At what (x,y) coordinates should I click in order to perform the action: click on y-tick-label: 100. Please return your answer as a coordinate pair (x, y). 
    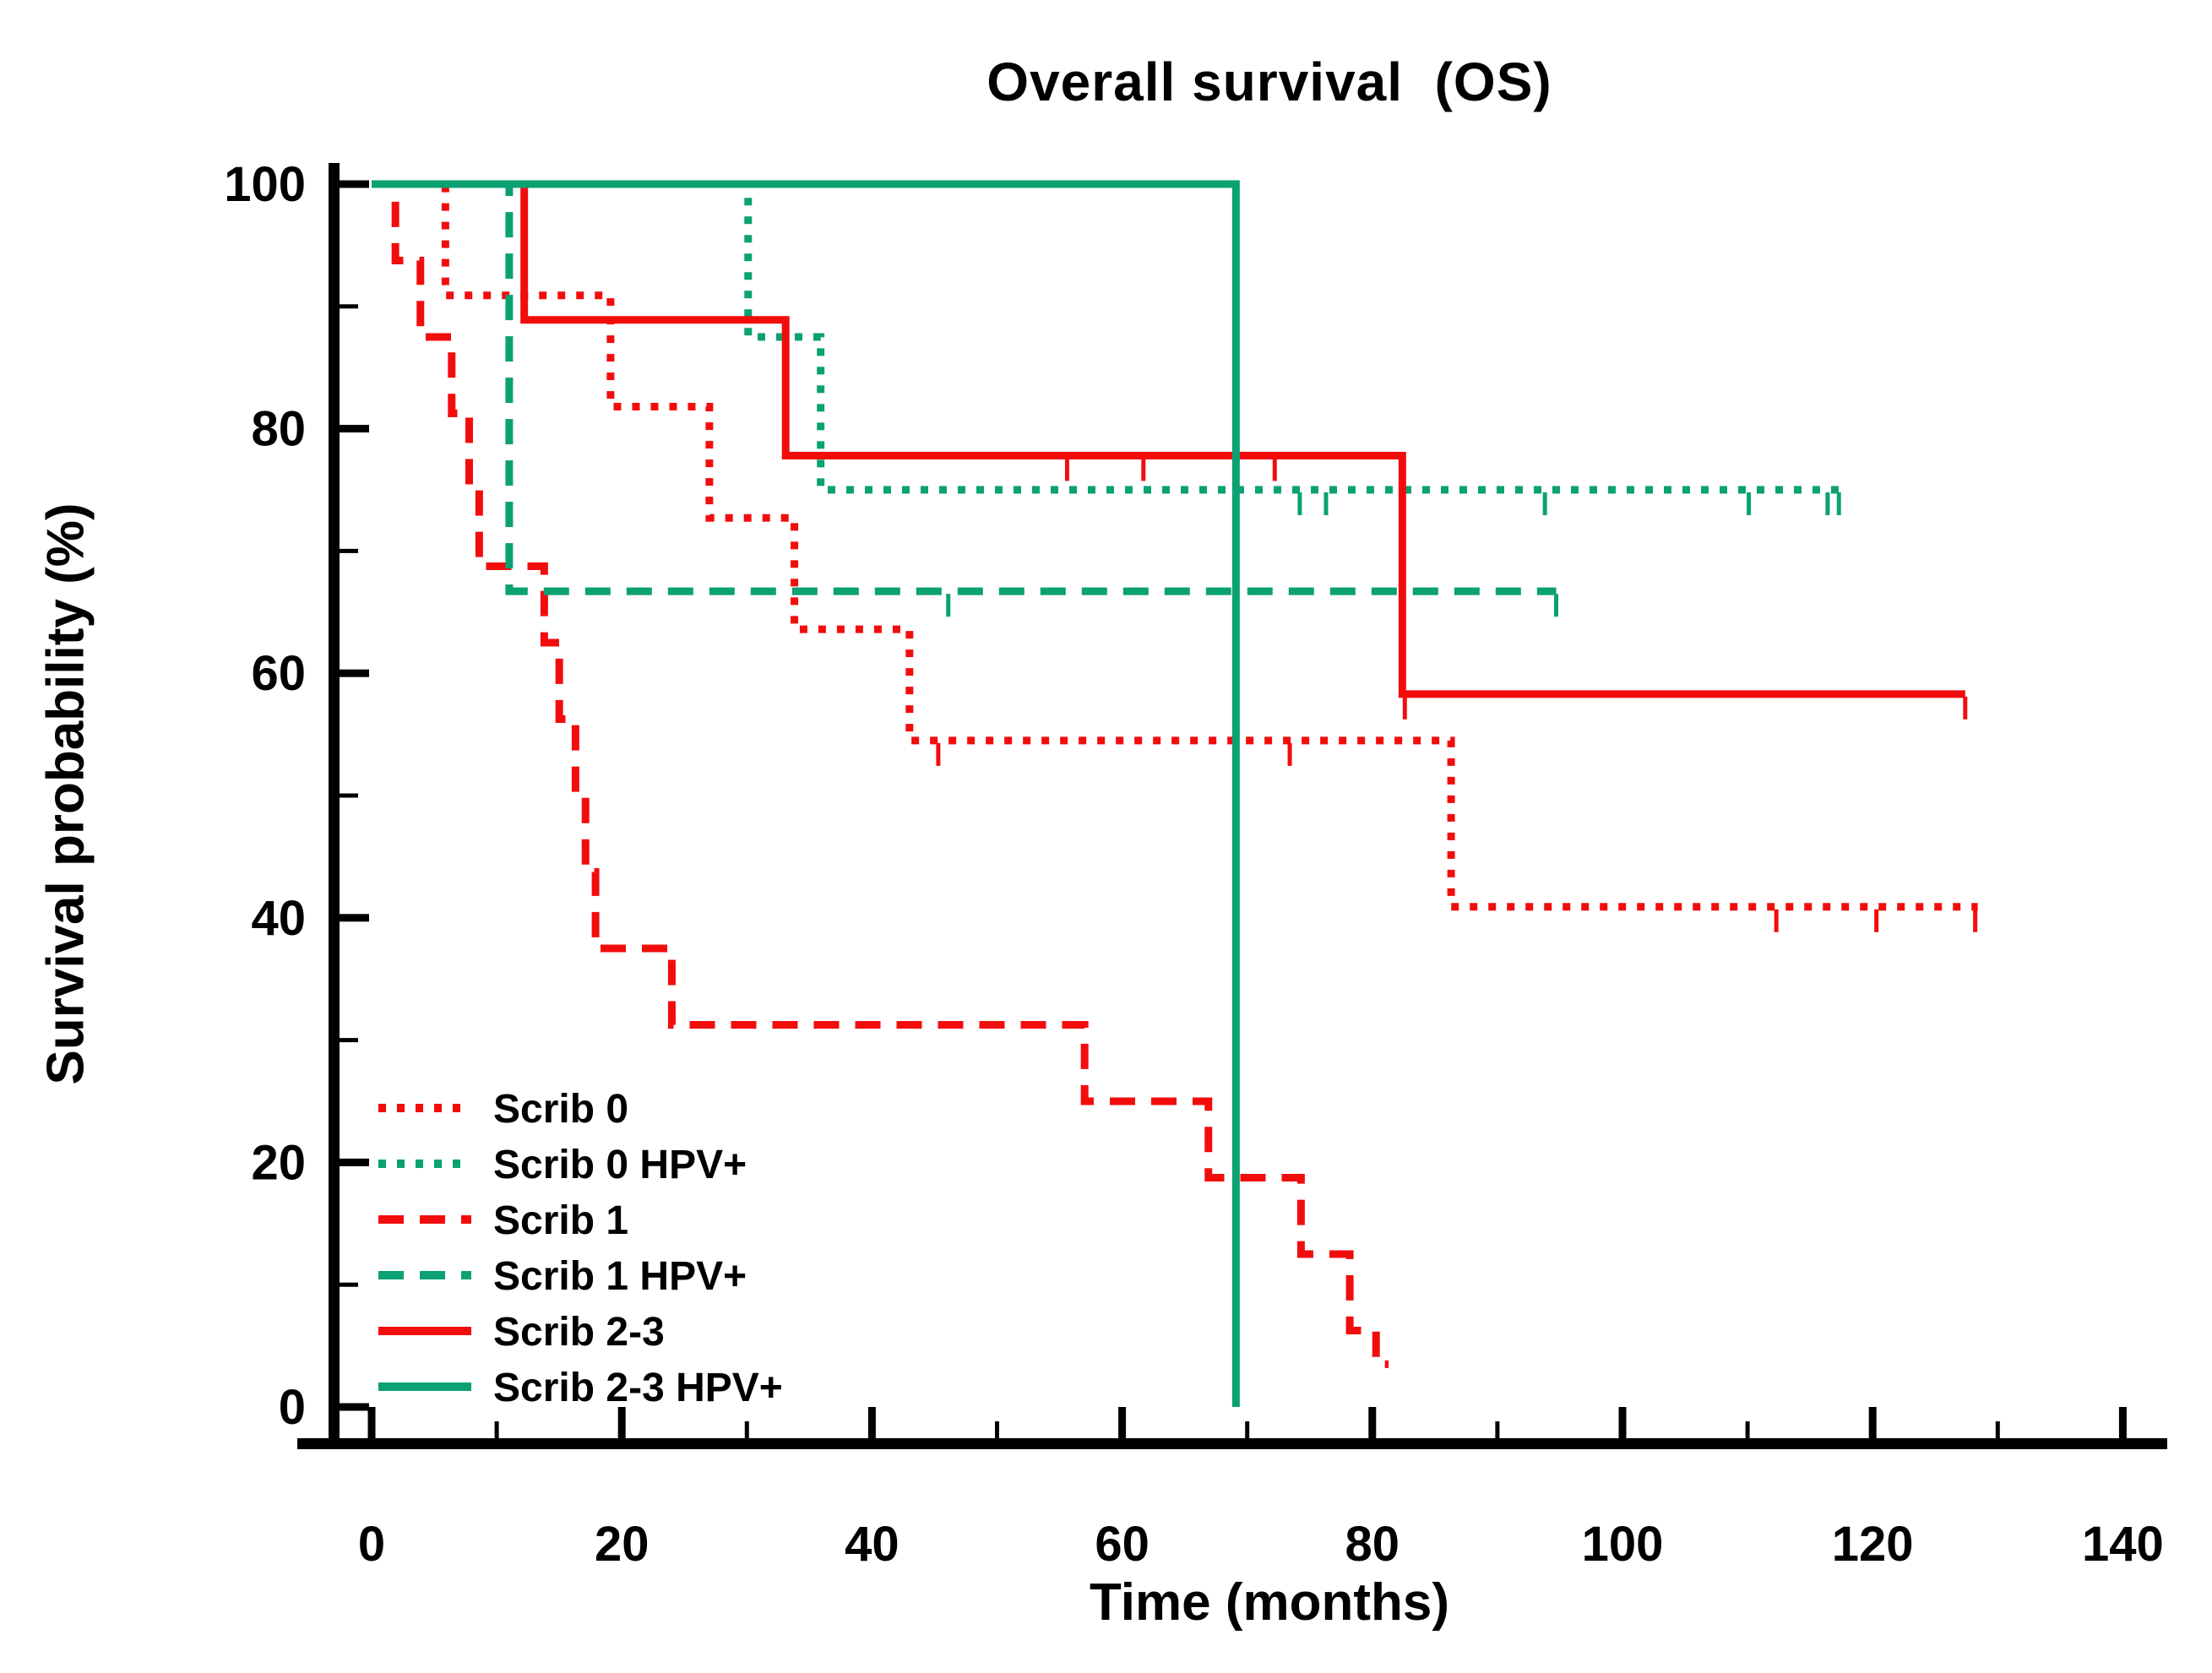
    Looking at the image, I should click on (265, 184).